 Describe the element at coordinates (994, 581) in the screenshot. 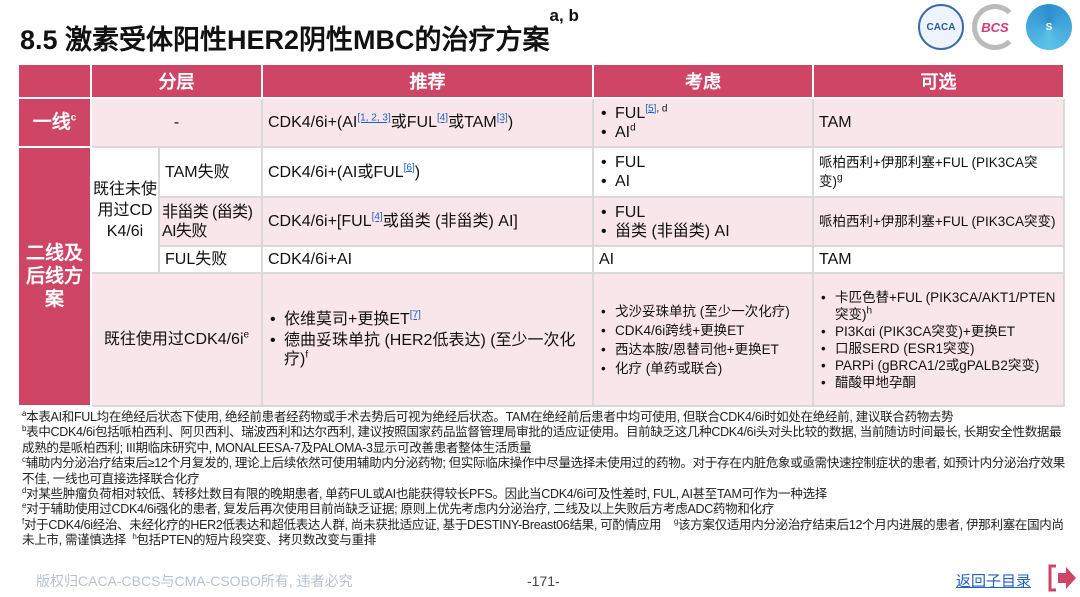

I see `back-to-toc-link: 返回子目录` at that location.